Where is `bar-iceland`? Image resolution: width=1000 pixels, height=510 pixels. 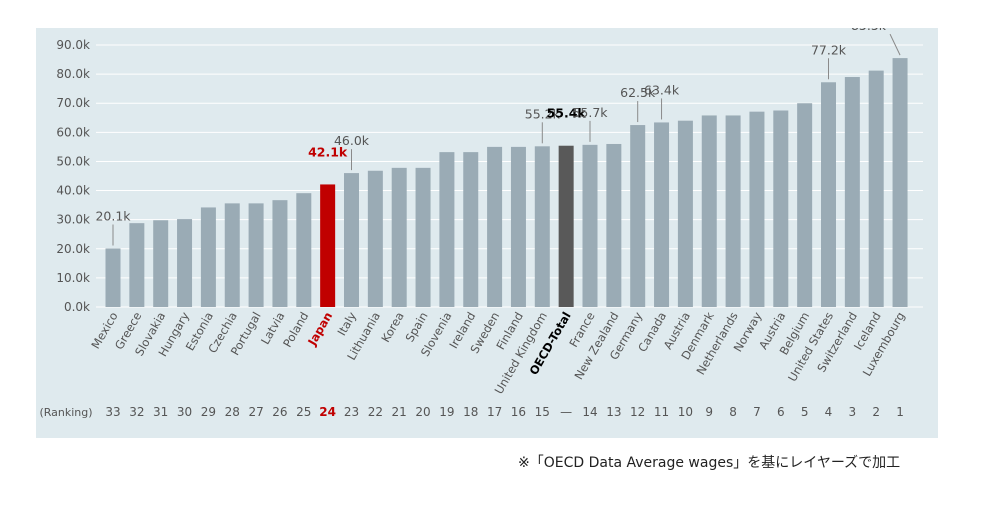
bar-iceland is located at coordinates (876, 188).